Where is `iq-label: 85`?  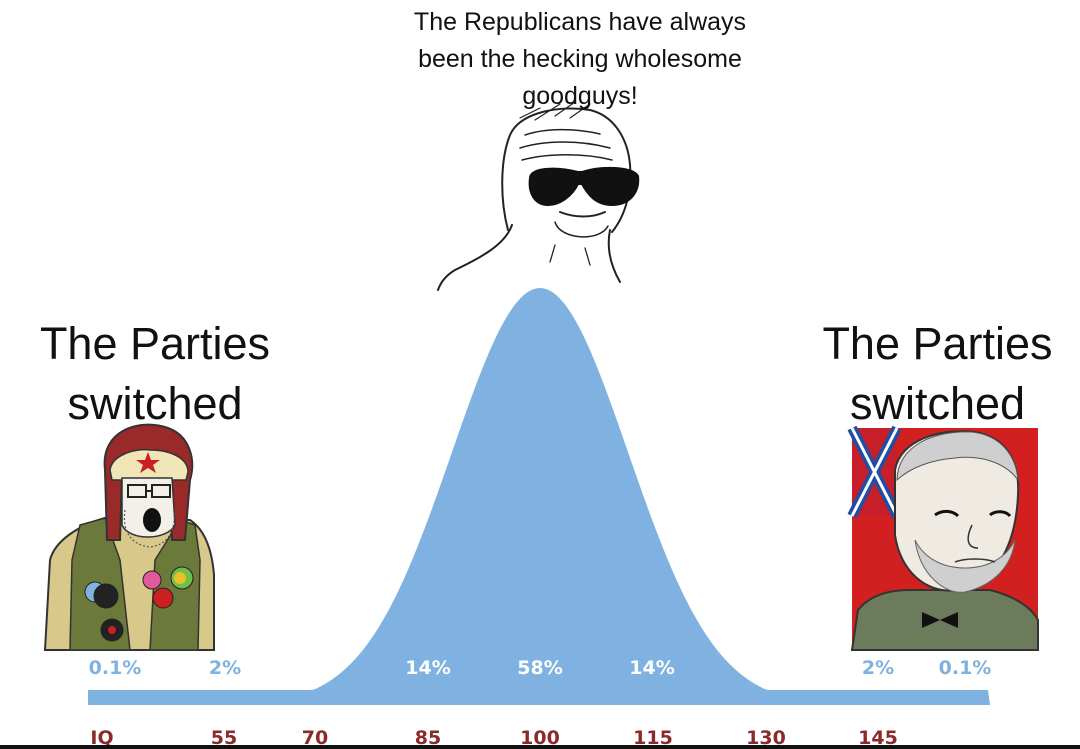
iq-label: 85 is located at coordinates (428, 738).